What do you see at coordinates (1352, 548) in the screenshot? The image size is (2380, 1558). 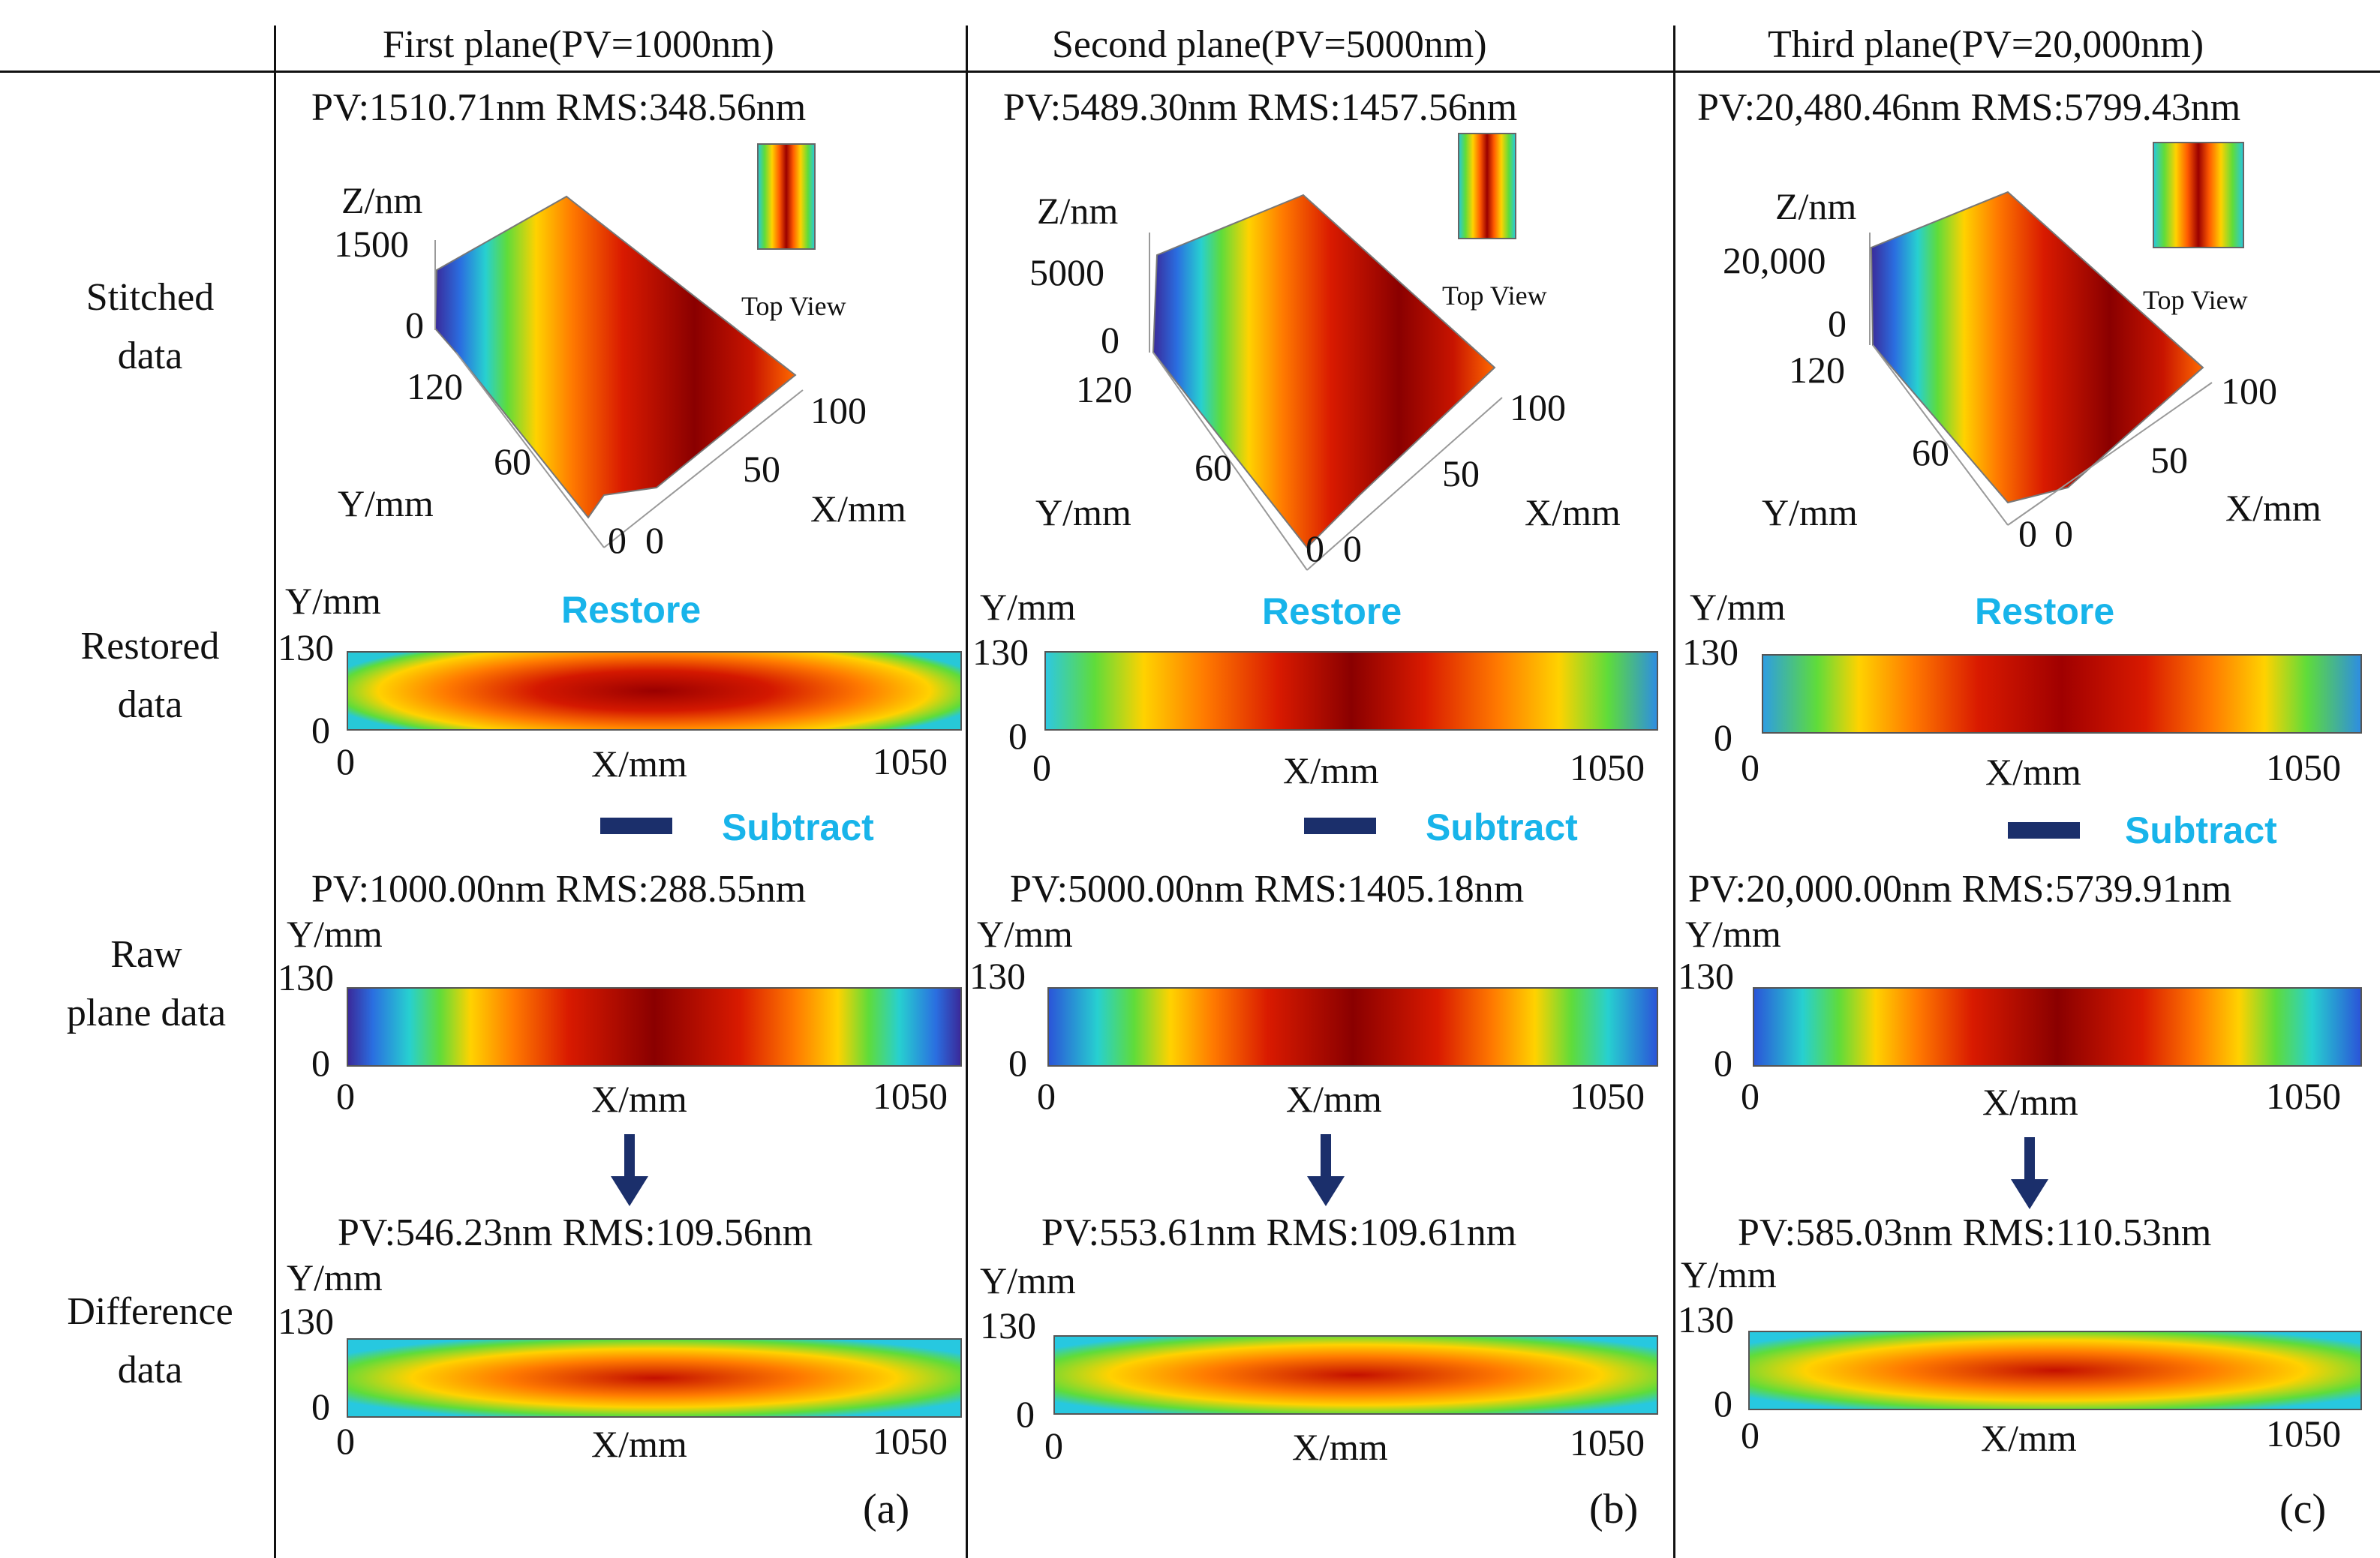 I see `surf-xzero-b: 0` at bounding box center [1352, 548].